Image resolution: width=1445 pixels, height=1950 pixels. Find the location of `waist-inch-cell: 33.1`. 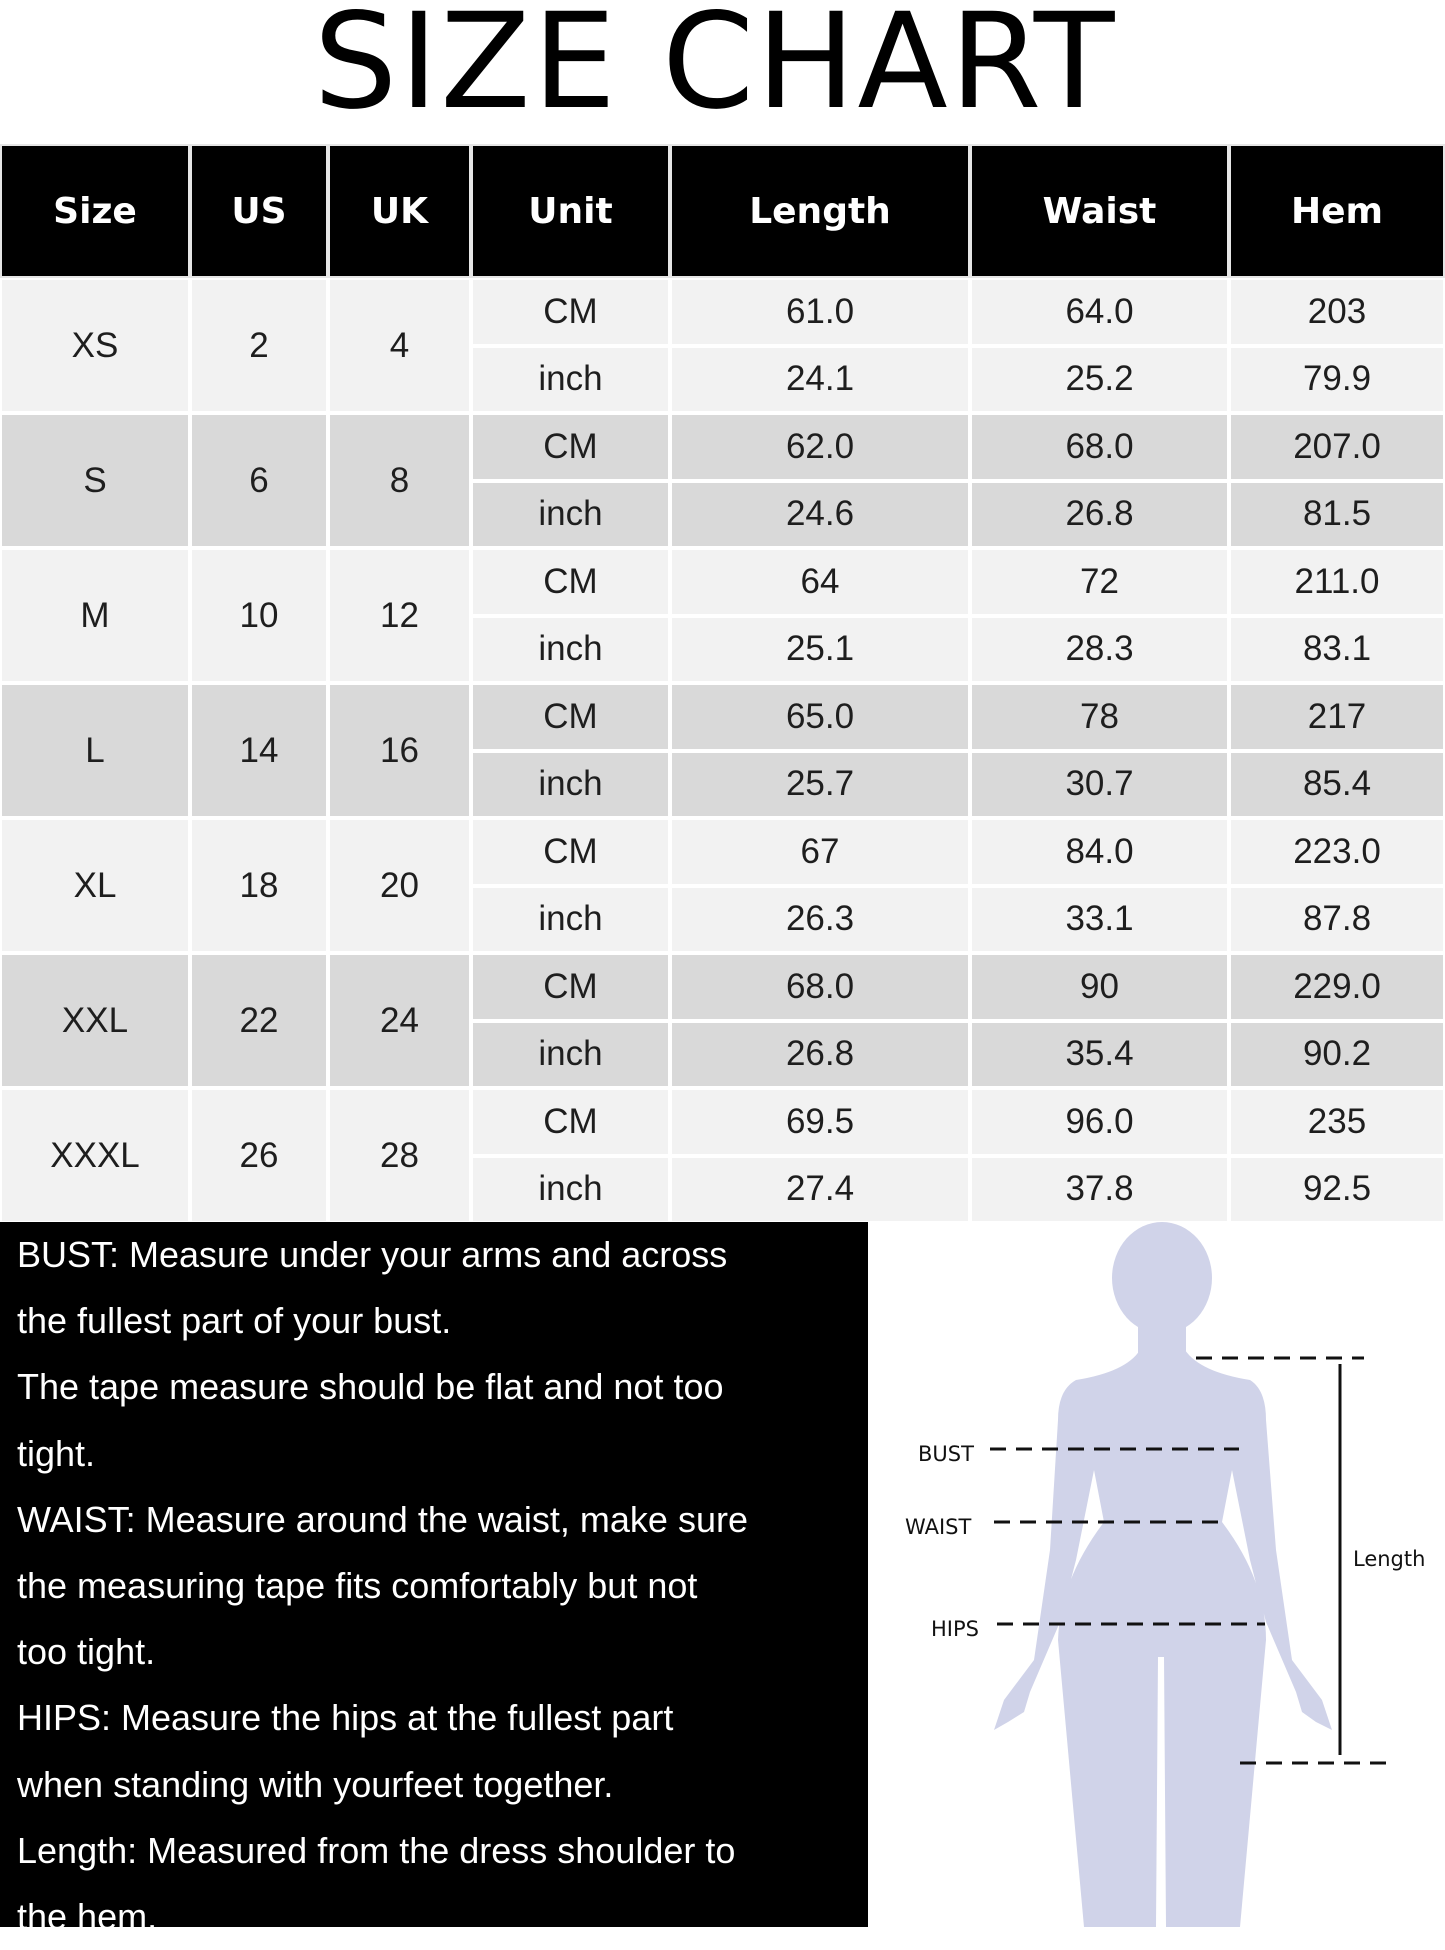

waist-inch-cell: 33.1 is located at coordinates (1099, 919).